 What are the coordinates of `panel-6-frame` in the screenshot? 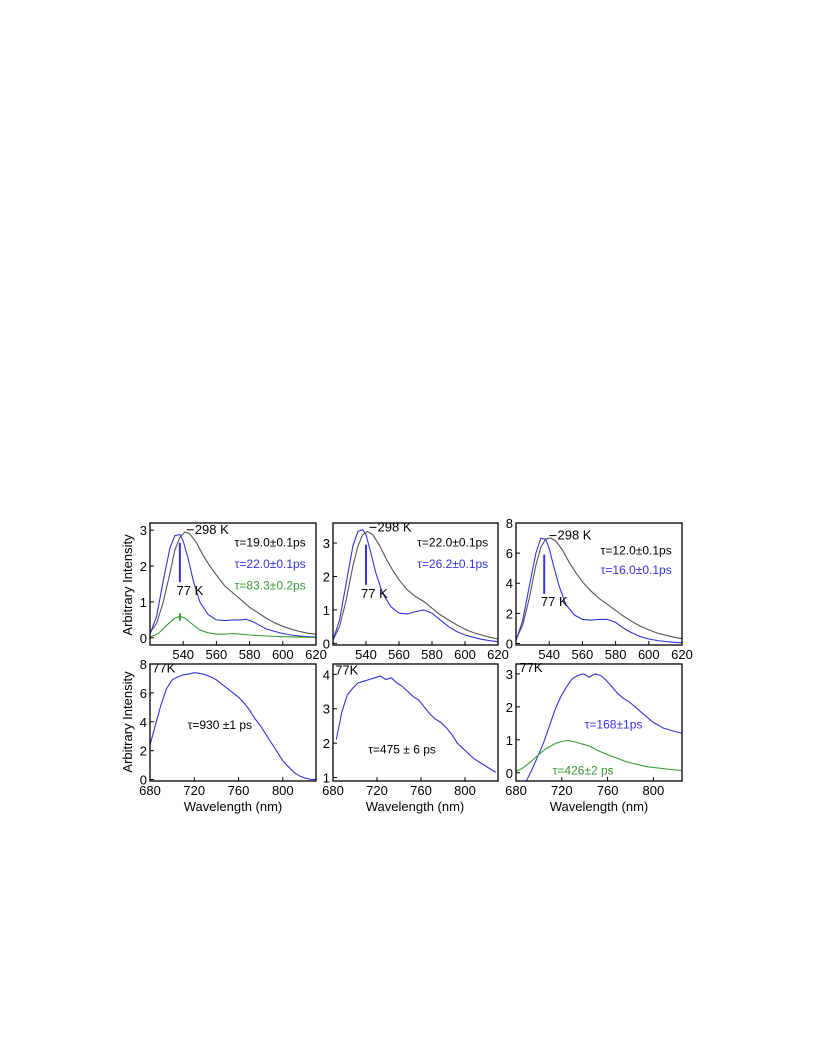 It's located at (599, 722).